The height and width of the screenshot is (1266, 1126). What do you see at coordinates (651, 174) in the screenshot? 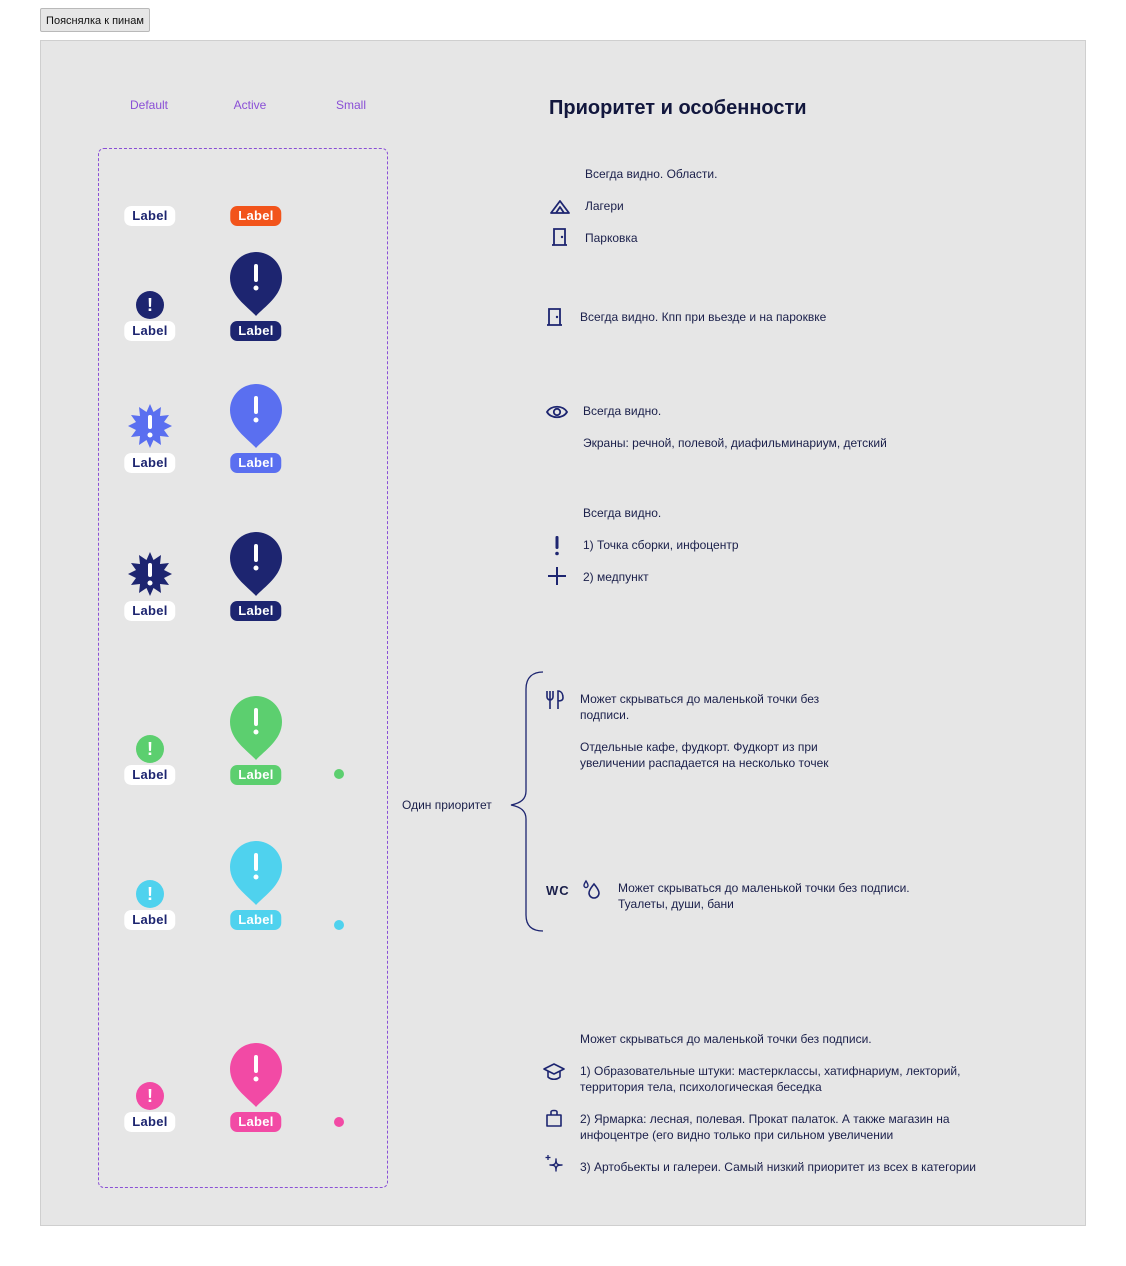
I see `areas-heading: Всегда видно. Области.` at bounding box center [651, 174].